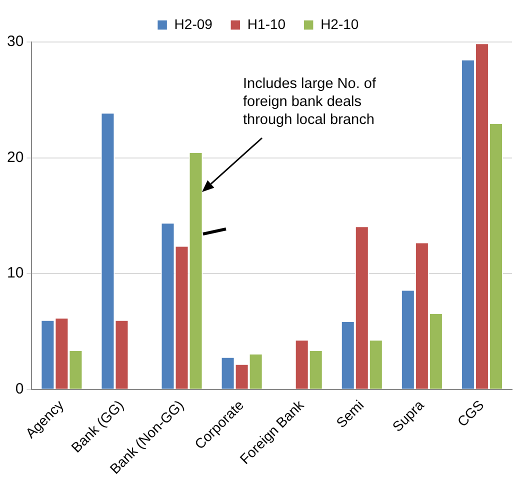  What do you see at coordinates (309, 102) in the screenshot?
I see `annotation: Includes large No. of foreign bank deals through local branch` at bounding box center [309, 102].